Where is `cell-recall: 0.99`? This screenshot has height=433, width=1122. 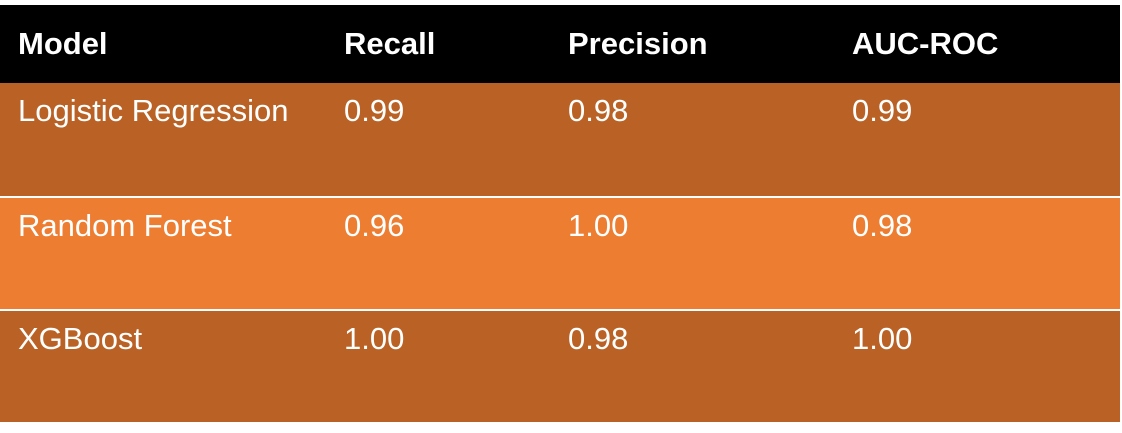
cell-recall: 0.99 is located at coordinates (374, 110).